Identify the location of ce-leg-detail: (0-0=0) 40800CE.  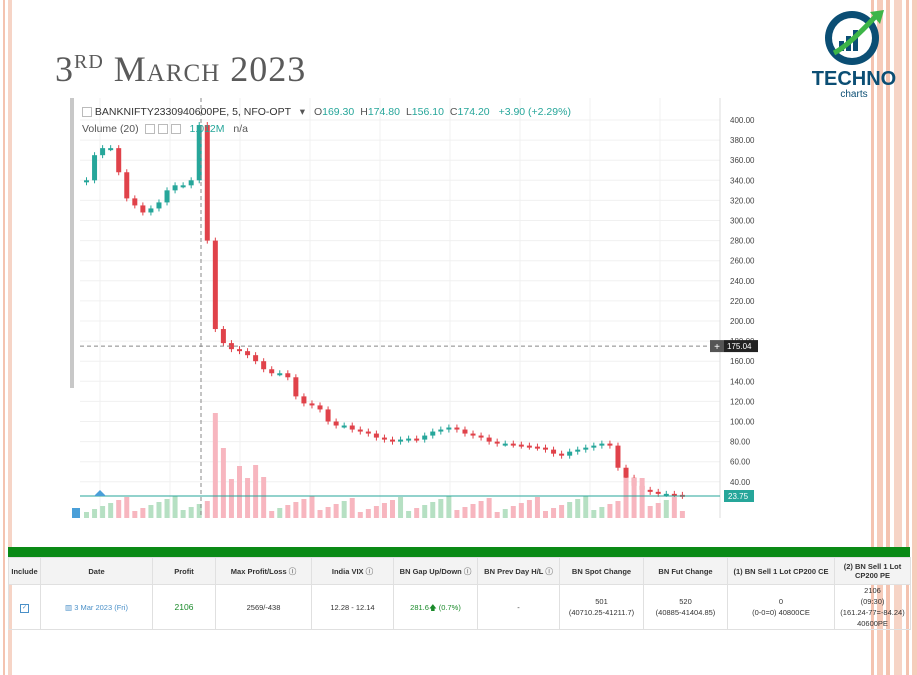
(781, 612).